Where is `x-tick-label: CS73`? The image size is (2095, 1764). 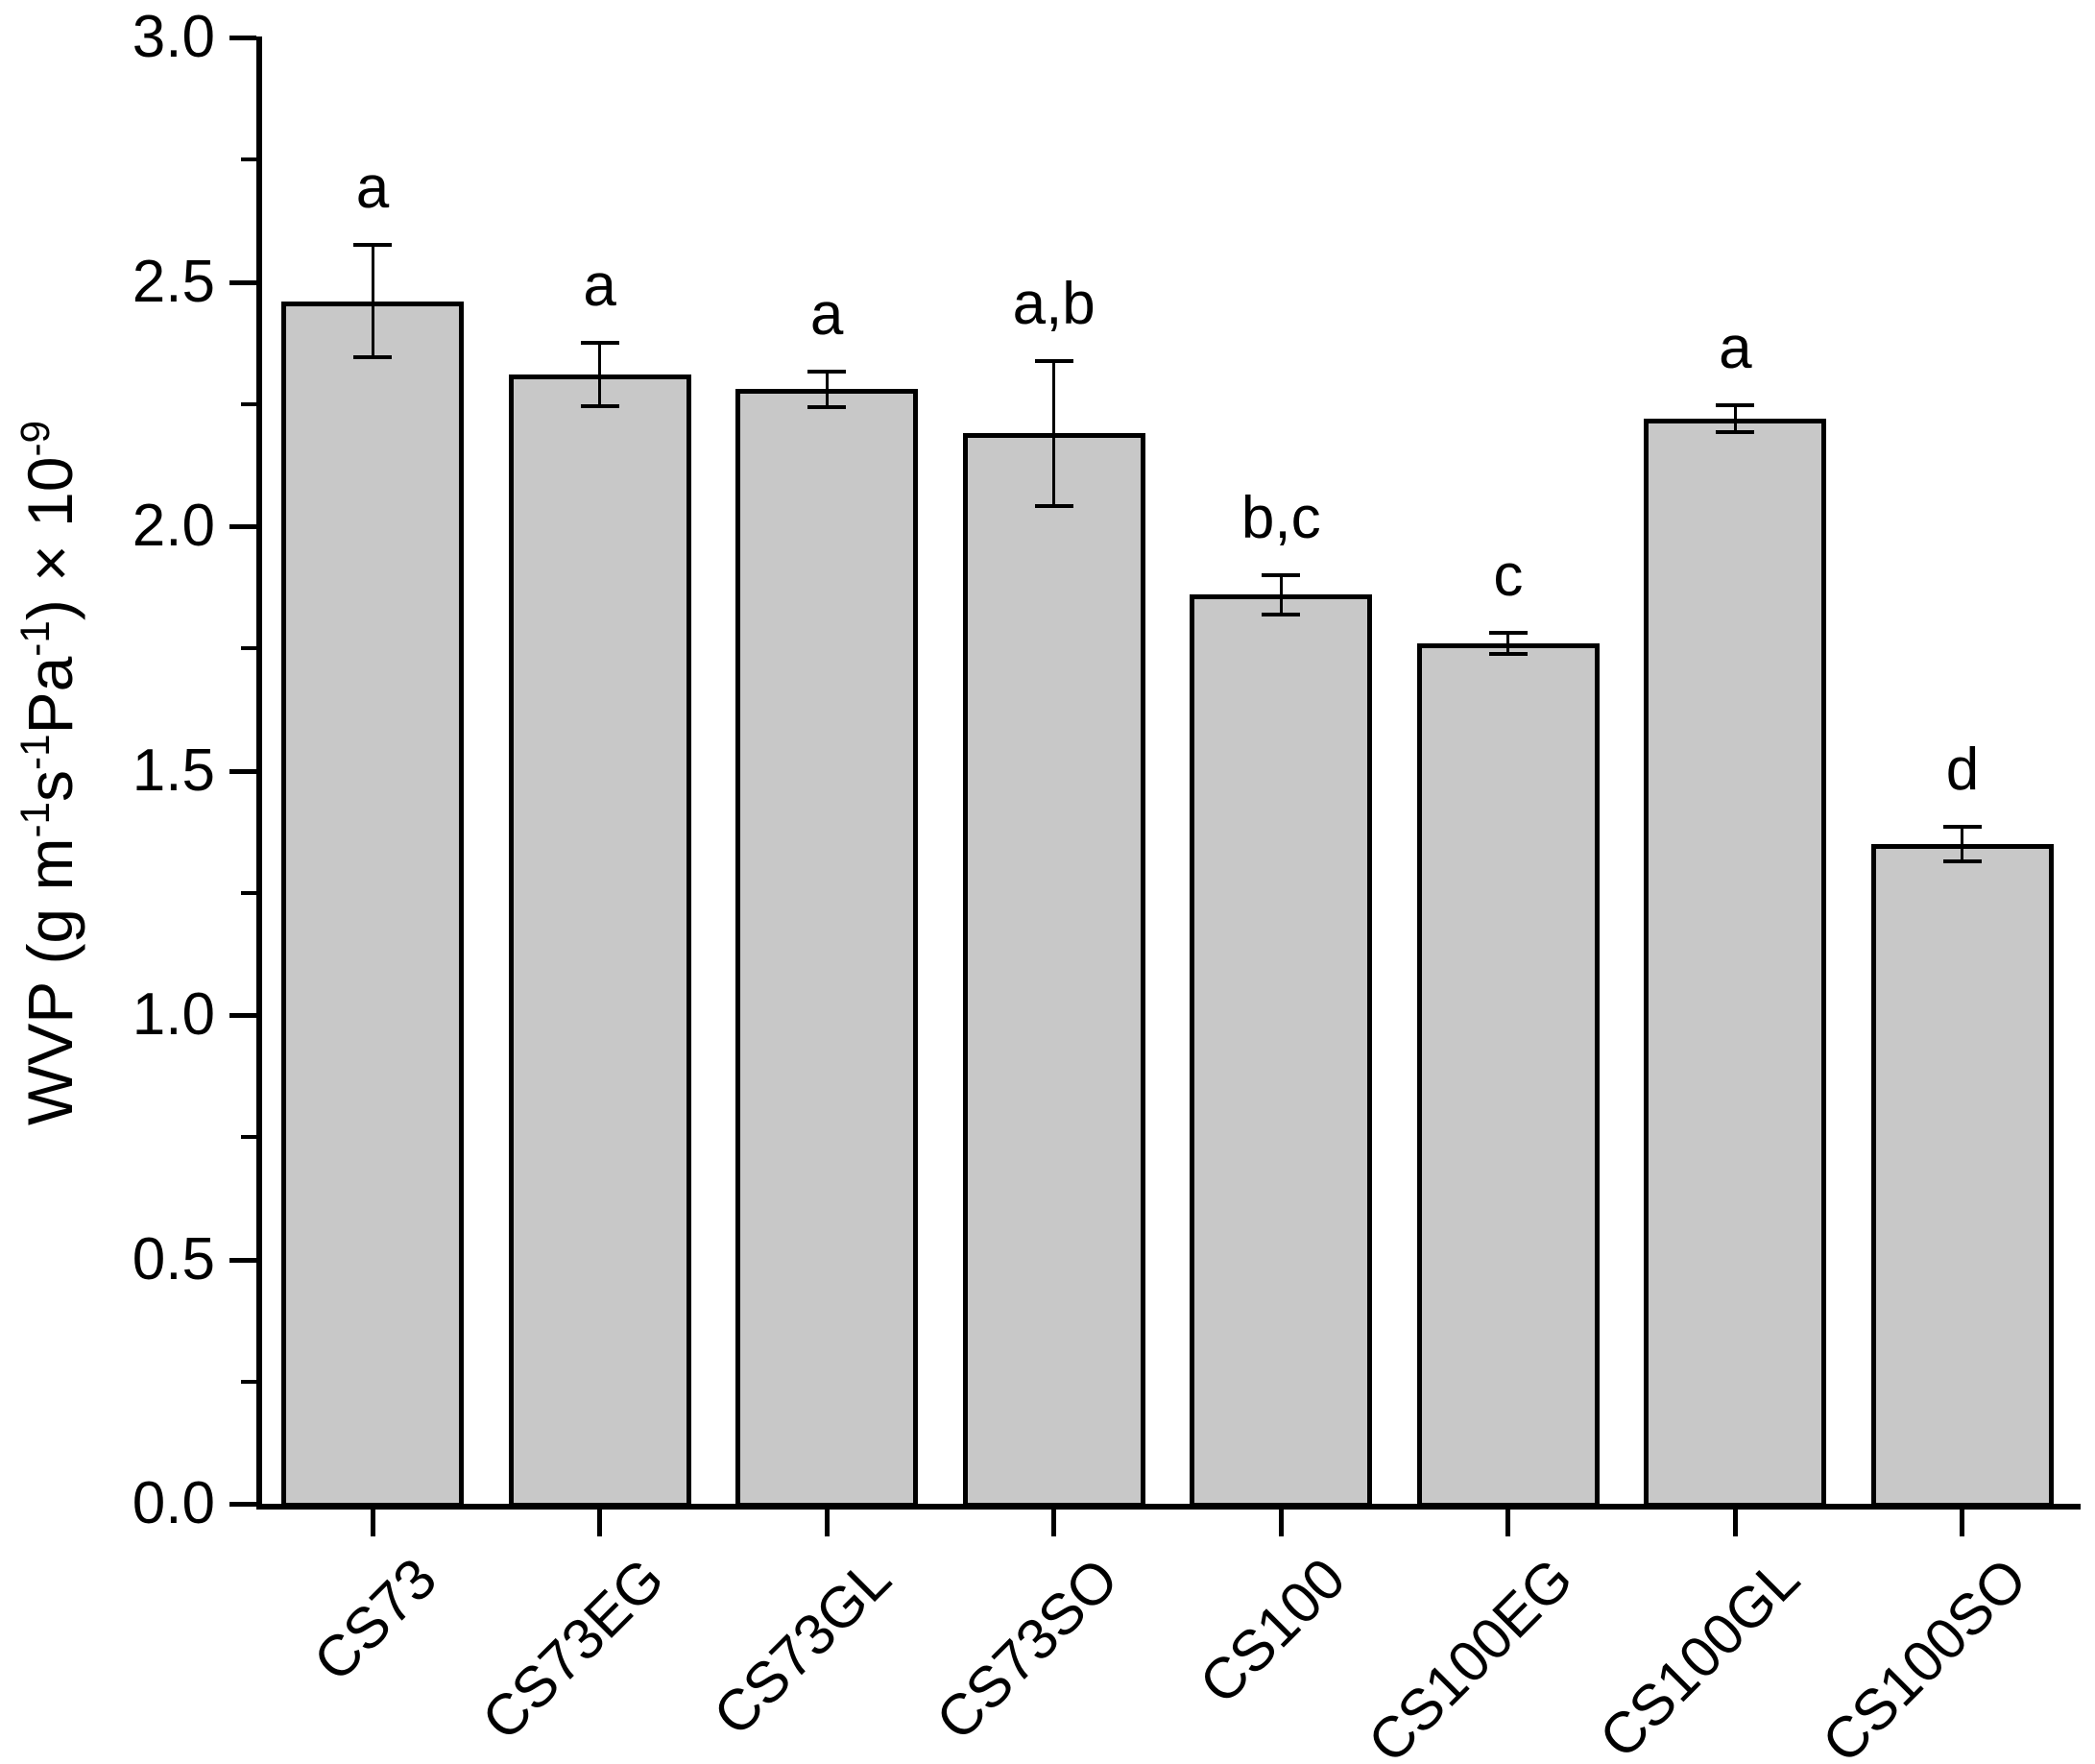
x-tick-label: CS73 is located at coordinates (375, 1619).